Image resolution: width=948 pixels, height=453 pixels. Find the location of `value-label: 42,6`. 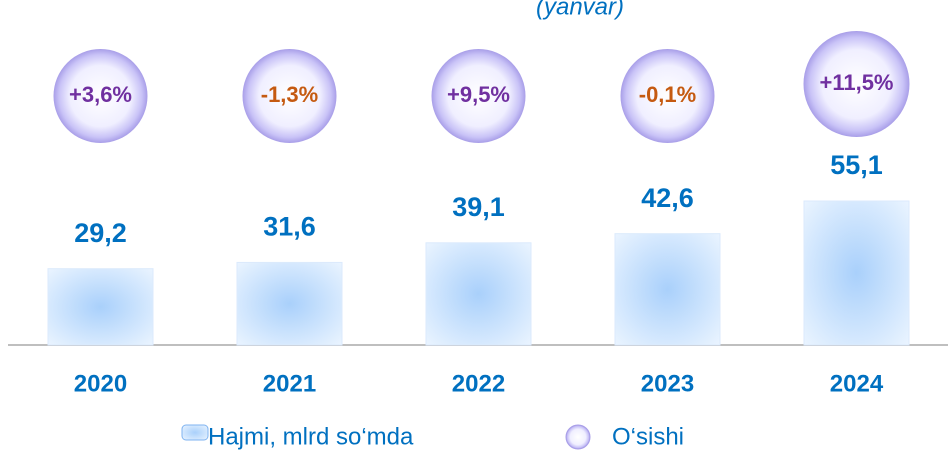

value-label: 42,6 is located at coordinates (667, 198).